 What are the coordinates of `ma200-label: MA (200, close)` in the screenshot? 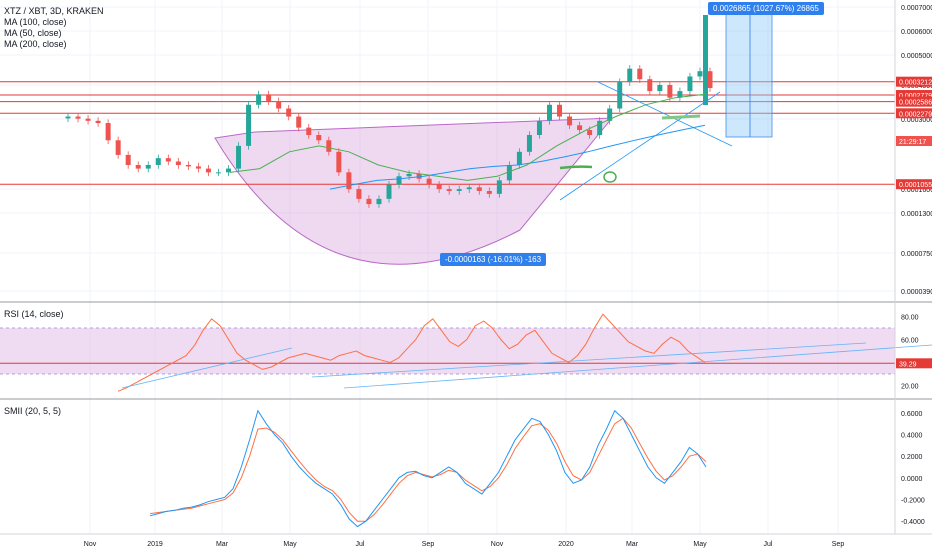 It's located at (35, 44).